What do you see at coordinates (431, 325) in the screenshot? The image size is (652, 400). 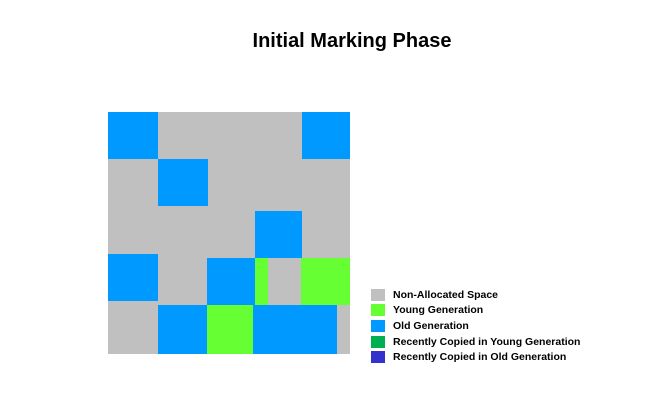 I see `legend-label-old-generation: Old Generation` at bounding box center [431, 325].